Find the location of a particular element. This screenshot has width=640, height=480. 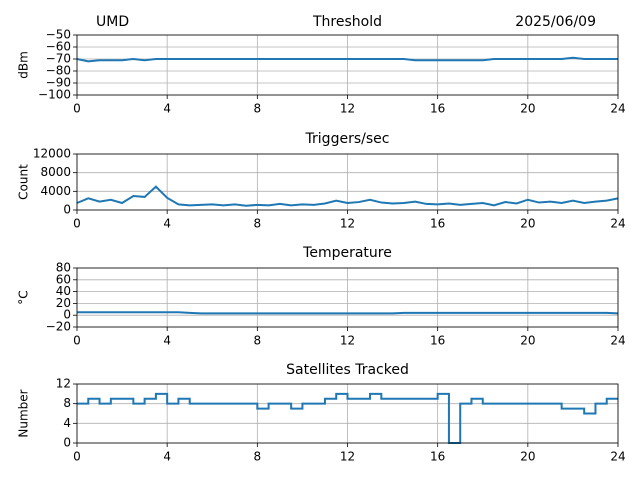

y-axis-label: Number is located at coordinates (24, 413).